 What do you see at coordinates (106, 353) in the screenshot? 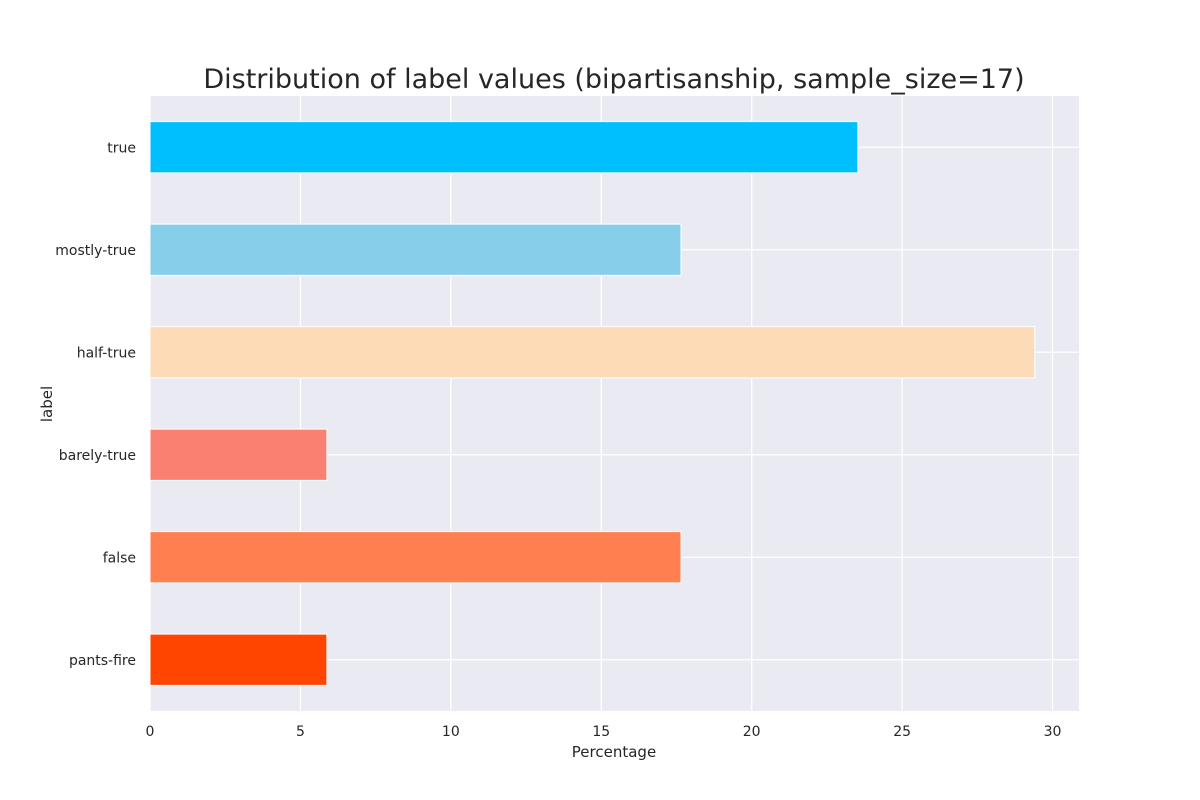
I see `y-tick-label: half-true` at bounding box center [106, 353].